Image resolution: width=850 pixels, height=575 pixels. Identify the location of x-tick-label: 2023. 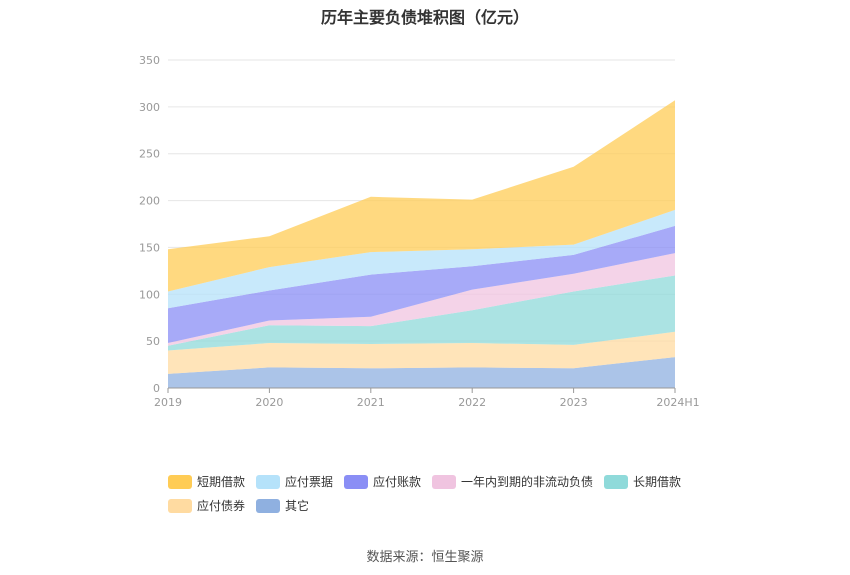
(574, 402).